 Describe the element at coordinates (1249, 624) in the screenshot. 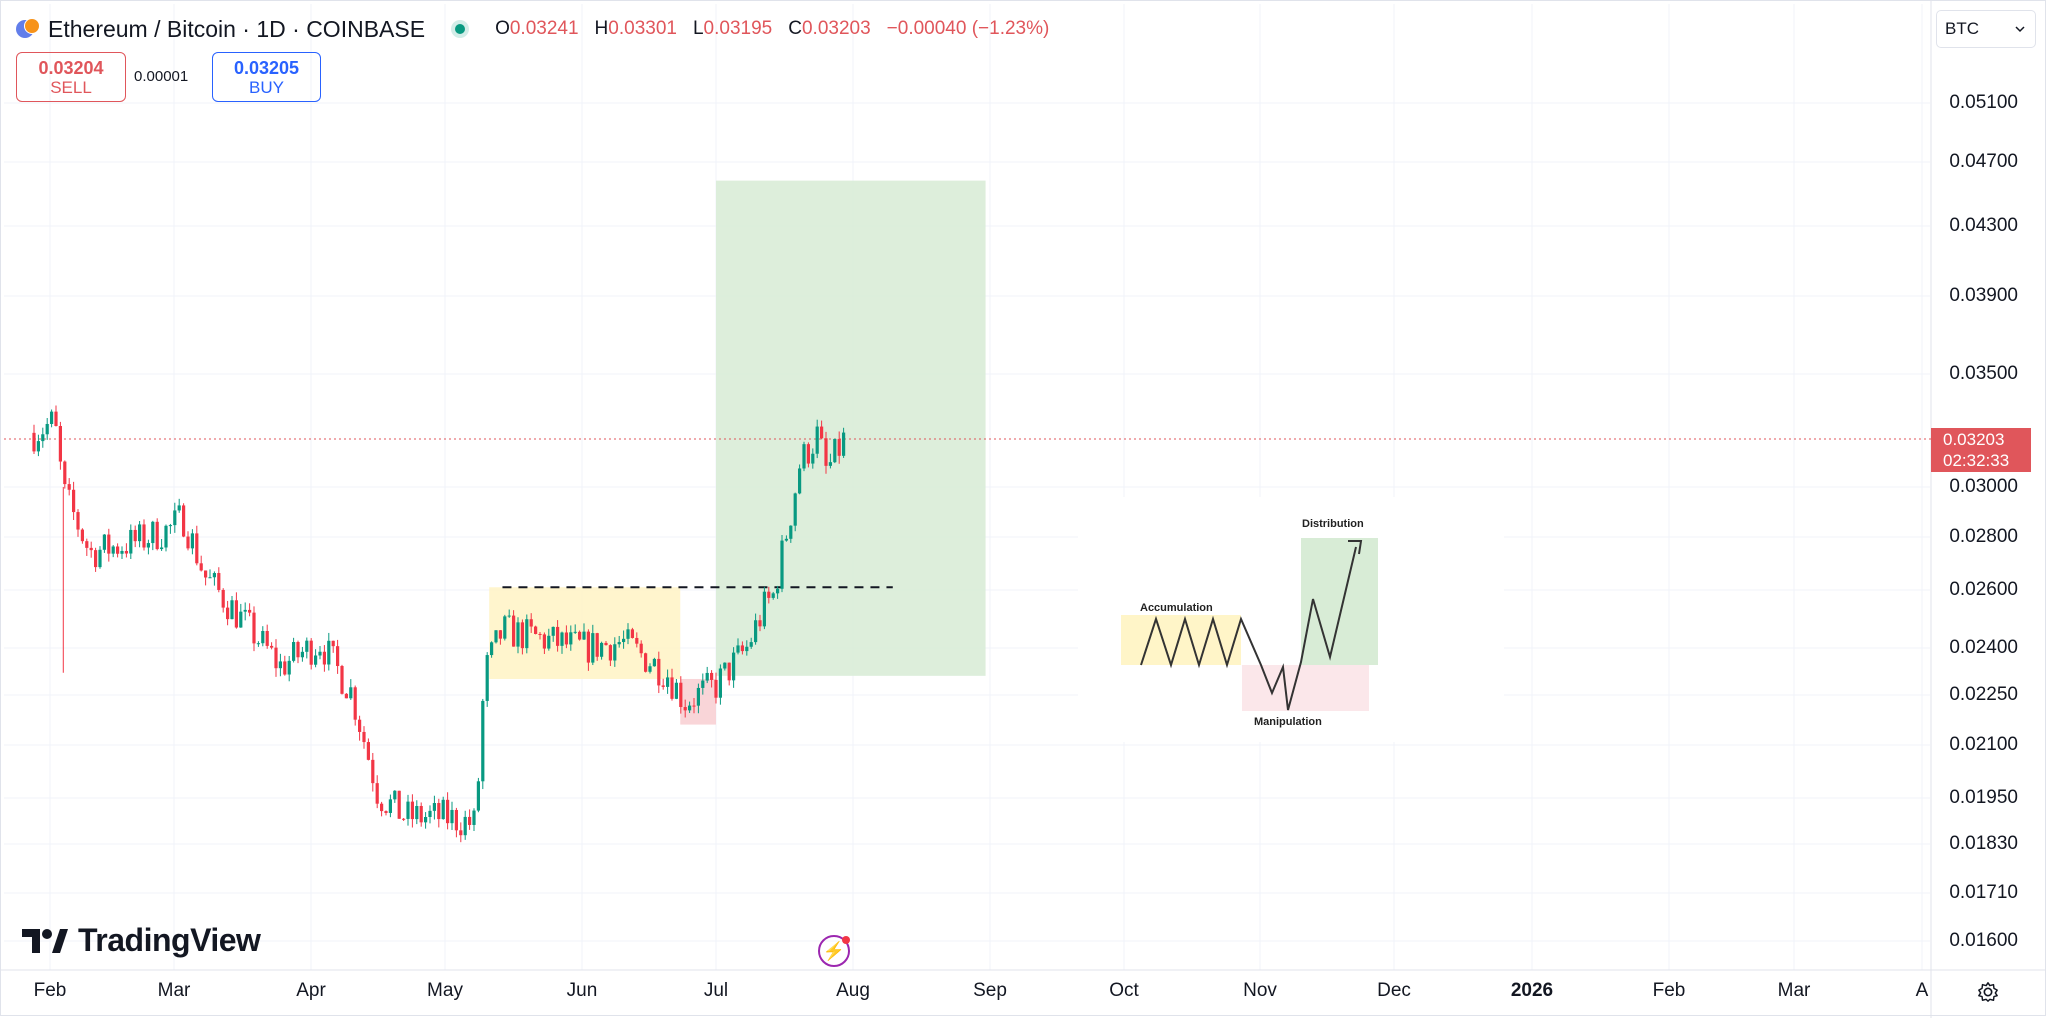

I see `amd-pattern-diagram` at that location.